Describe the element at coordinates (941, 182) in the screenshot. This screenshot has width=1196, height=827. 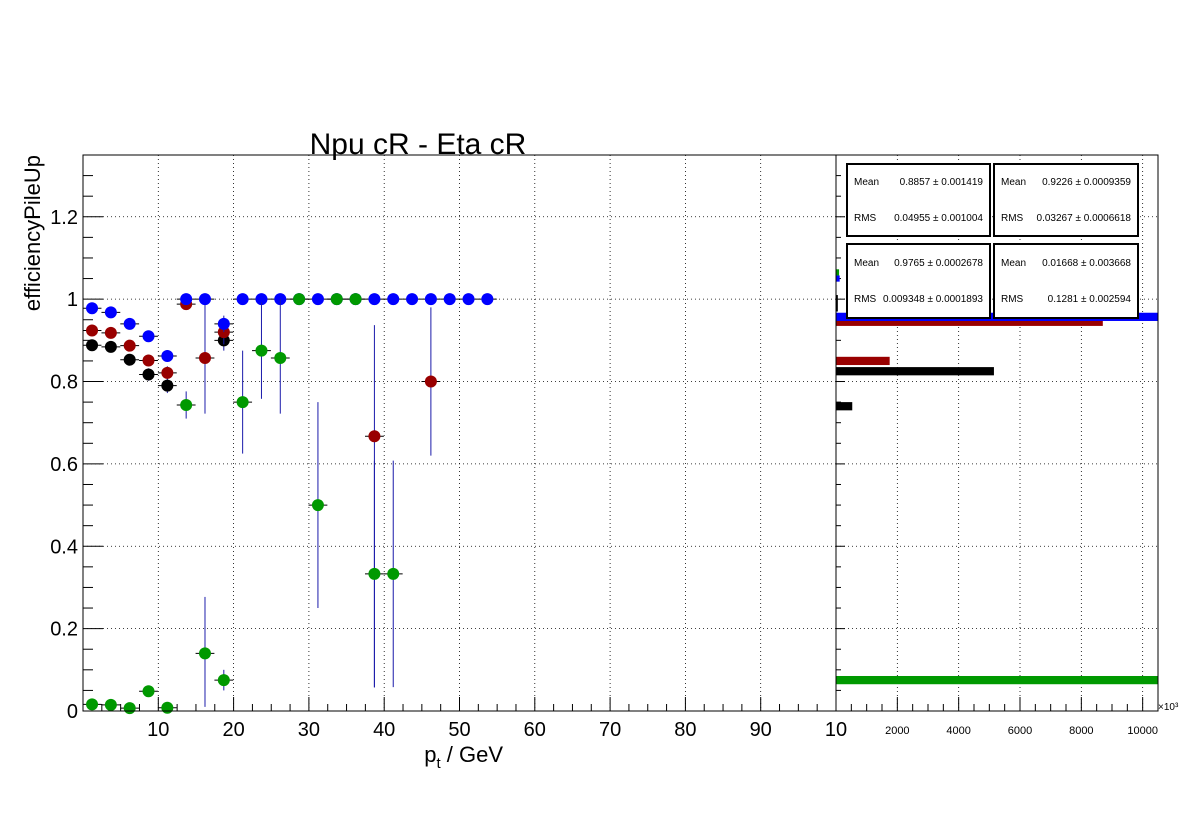
I see `stat-mean-value: 0.8857 ± 0.001419` at that location.